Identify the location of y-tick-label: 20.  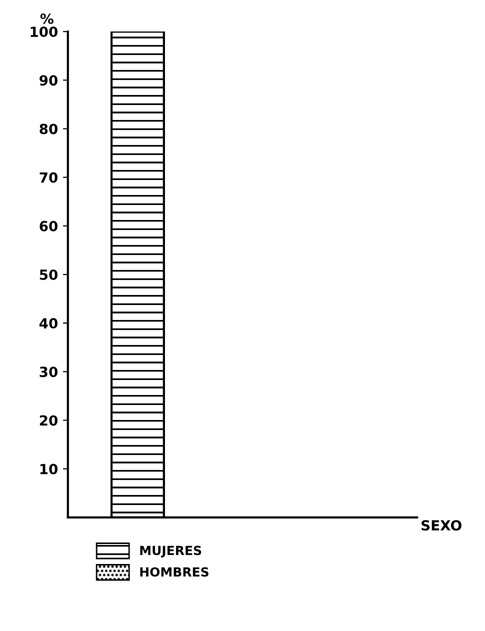
(49, 420).